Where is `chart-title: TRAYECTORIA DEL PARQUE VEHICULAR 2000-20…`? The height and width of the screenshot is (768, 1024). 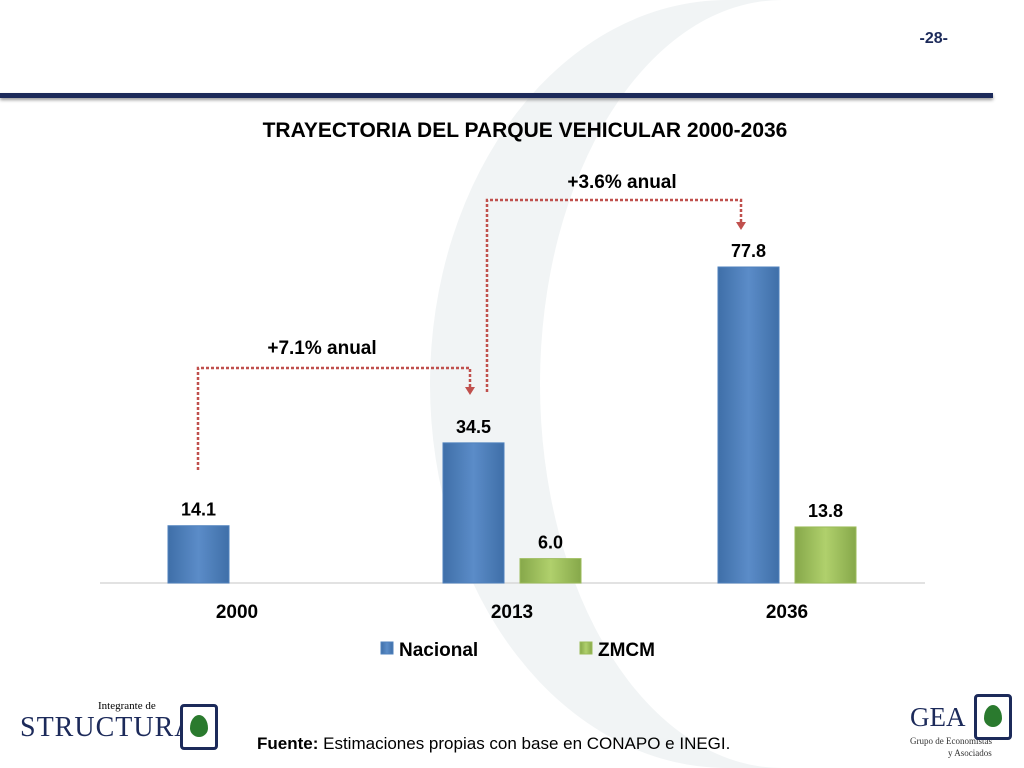 chart-title: TRAYECTORIA DEL PARQUE VEHICULAR 2000-20… is located at coordinates (525, 130).